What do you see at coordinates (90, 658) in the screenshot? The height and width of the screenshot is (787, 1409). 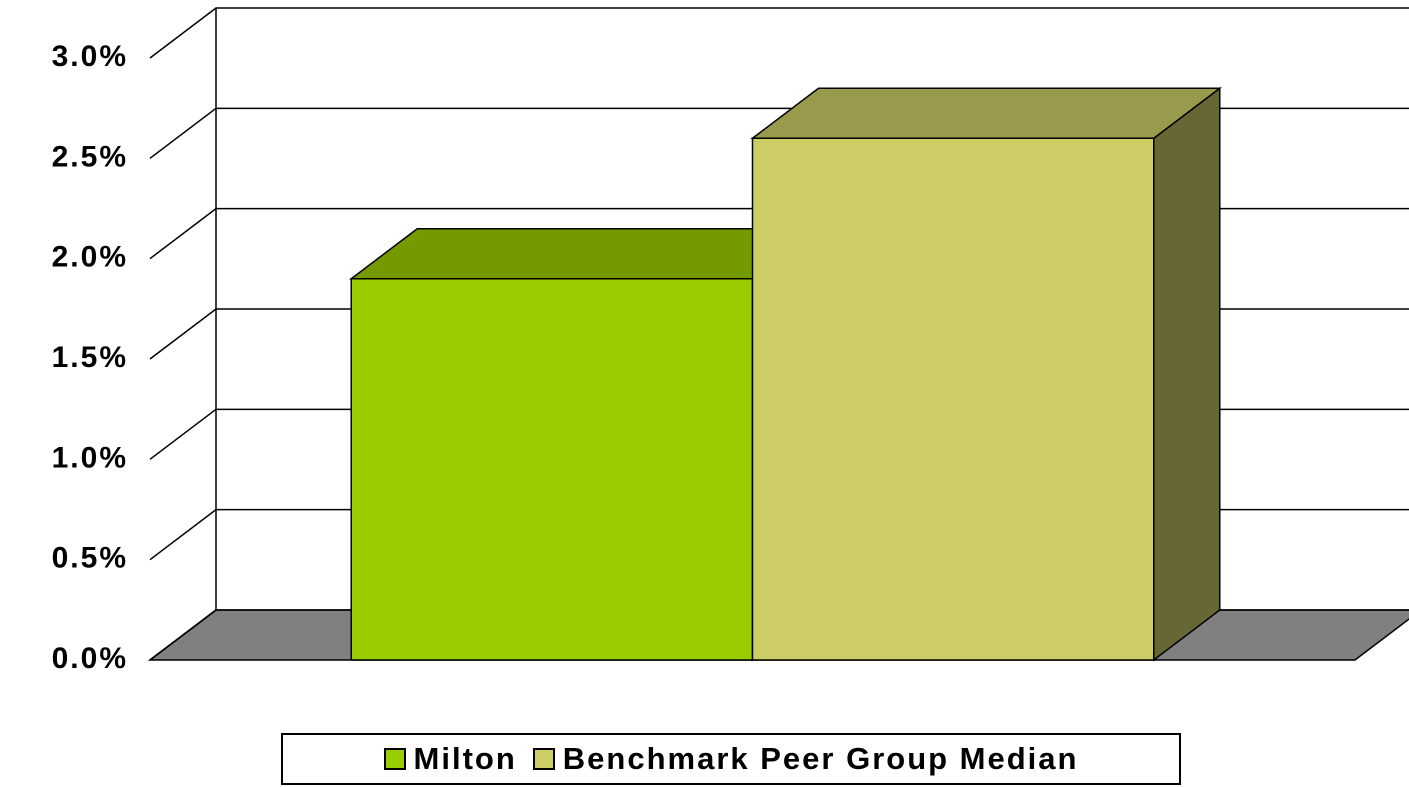 I see `y-tick-label: 0.0%` at bounding box center [90, 658].